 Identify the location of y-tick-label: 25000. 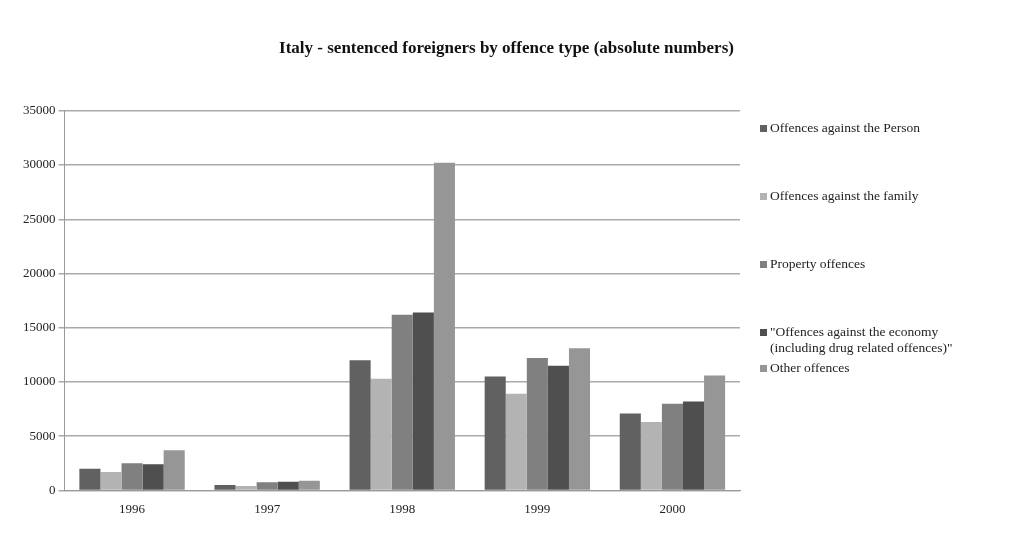
(39, 218).